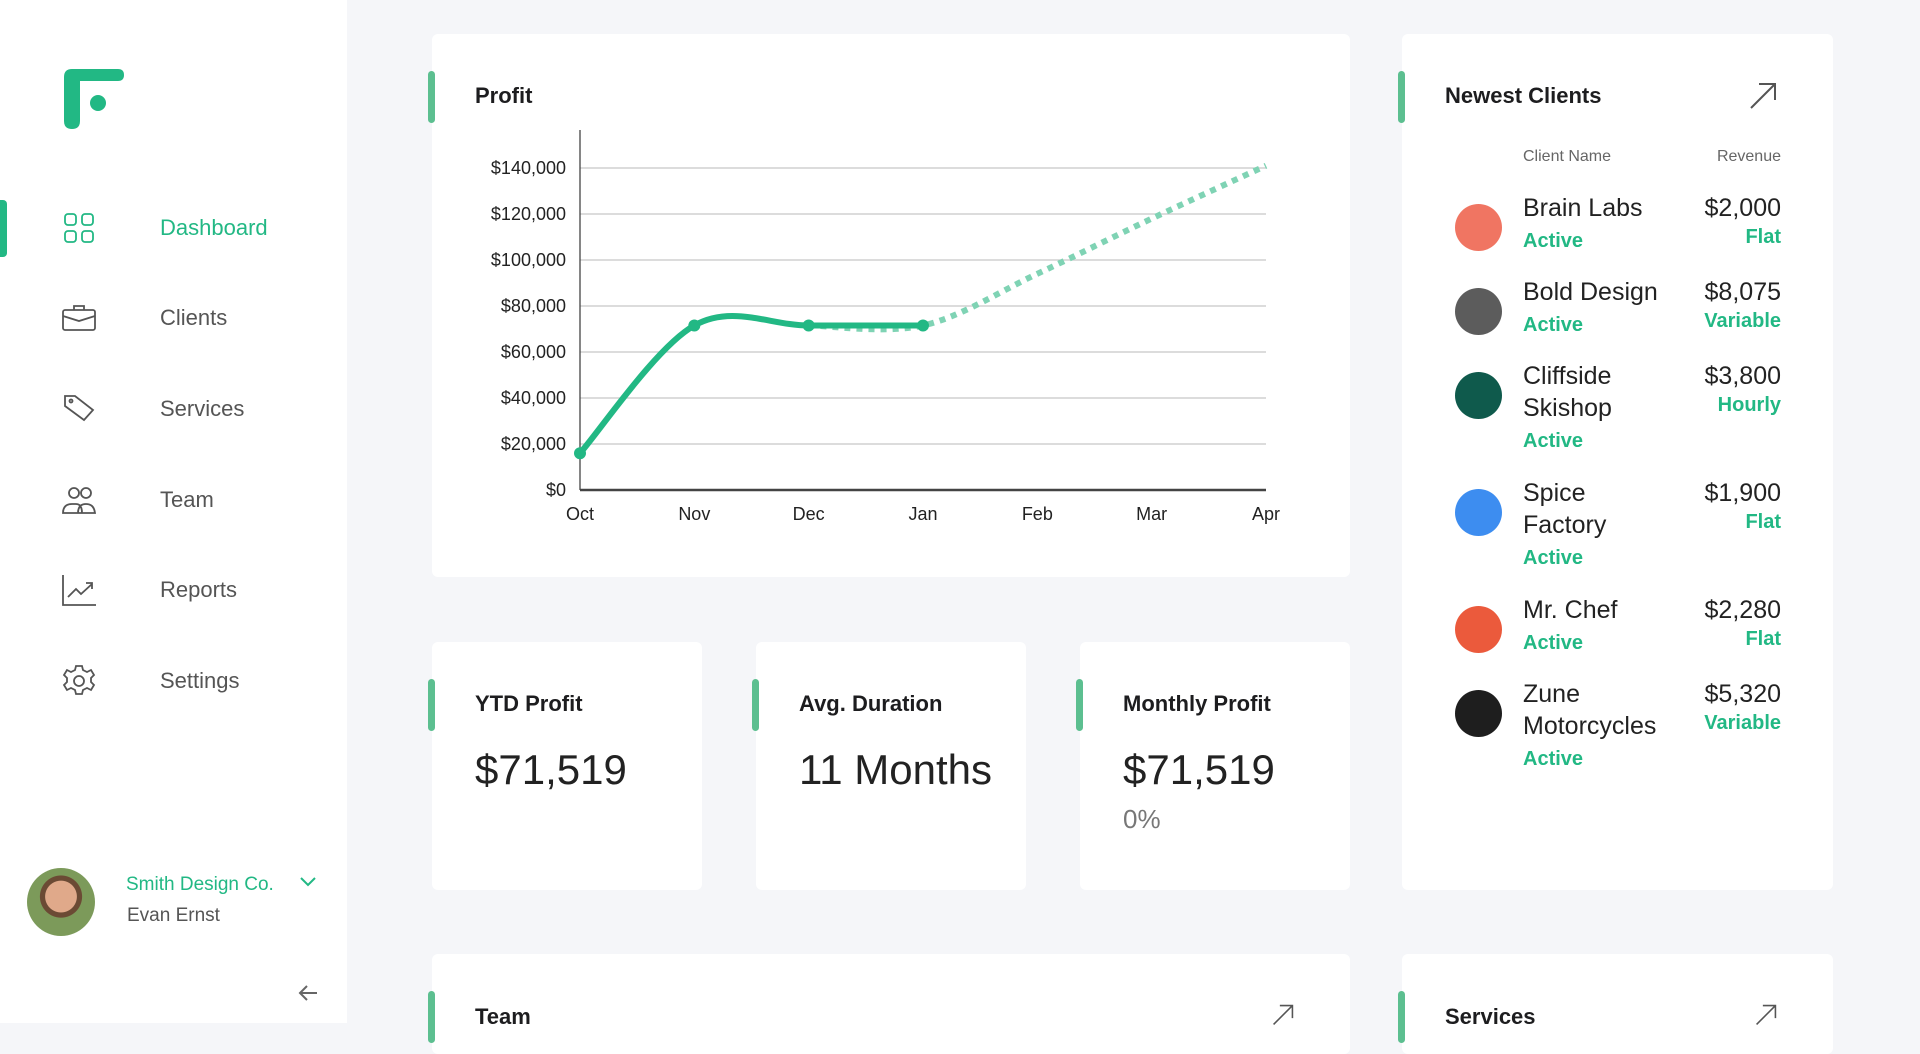  Describe the element at coordinates (1490, 1016) in the screenshot. I see `card-title: Services` at that location.